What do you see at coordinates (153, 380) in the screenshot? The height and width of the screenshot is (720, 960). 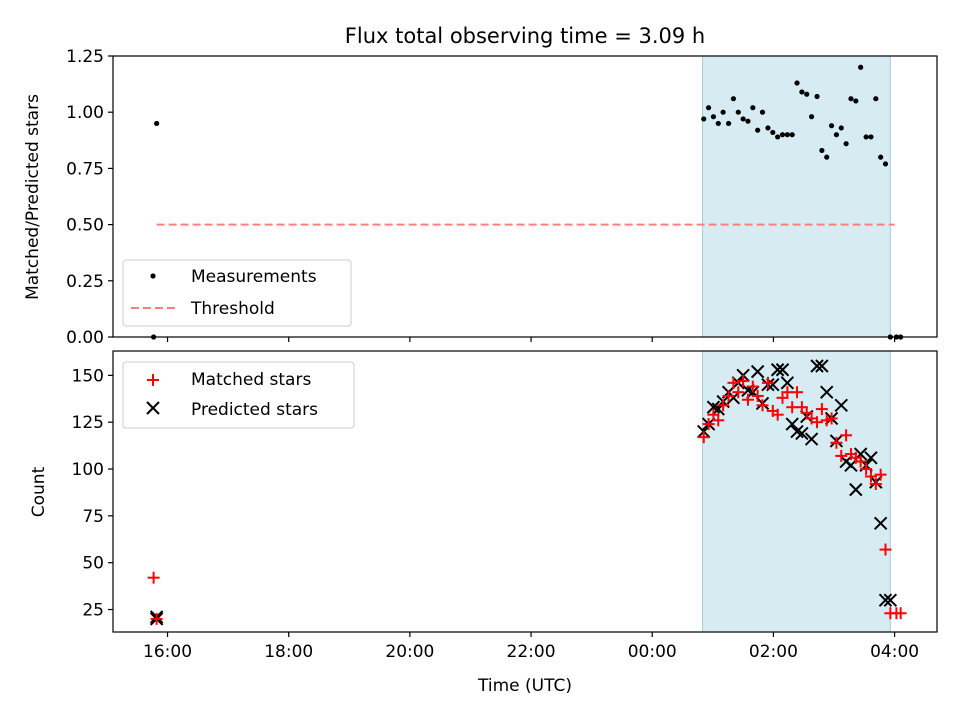 I see `legend-matched-marker` at bounding box center [153, 380].